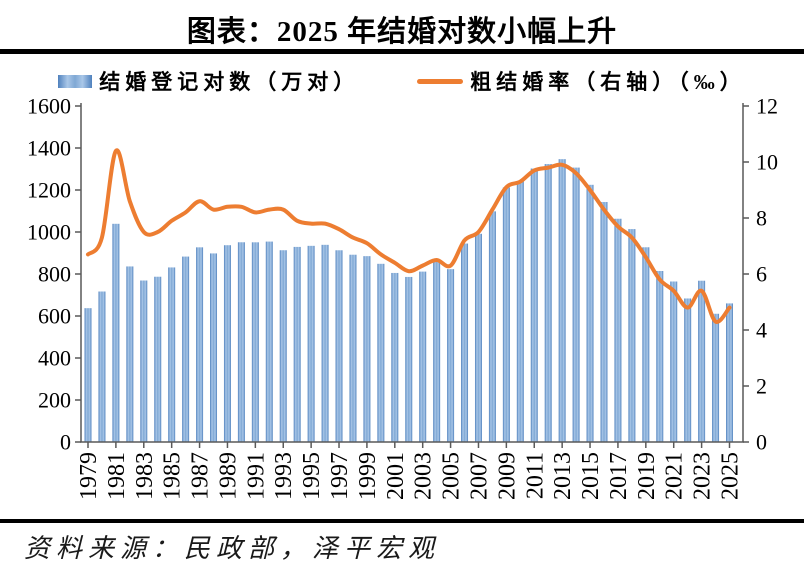 Image resolution: width=804 pixels, height=576 pixels. I want to click on bar-1980, so click(102, 366).